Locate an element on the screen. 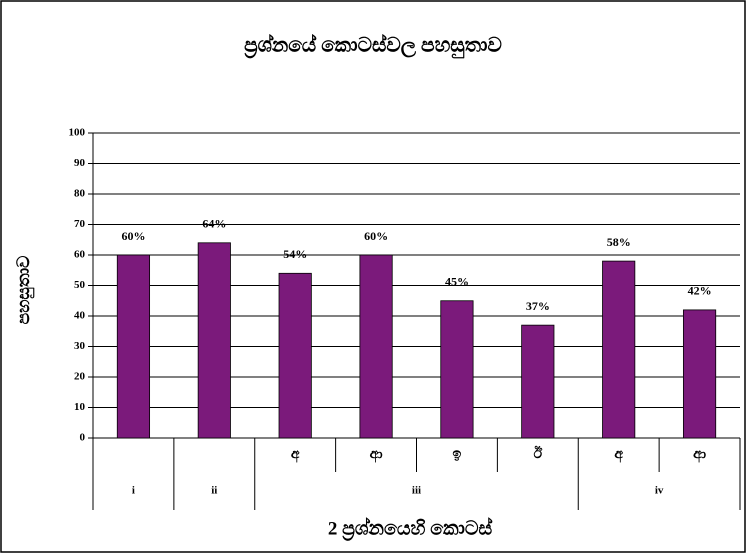 The image size is (746, 553). y-tick-label: 30 is located at coordinates (80, 346).